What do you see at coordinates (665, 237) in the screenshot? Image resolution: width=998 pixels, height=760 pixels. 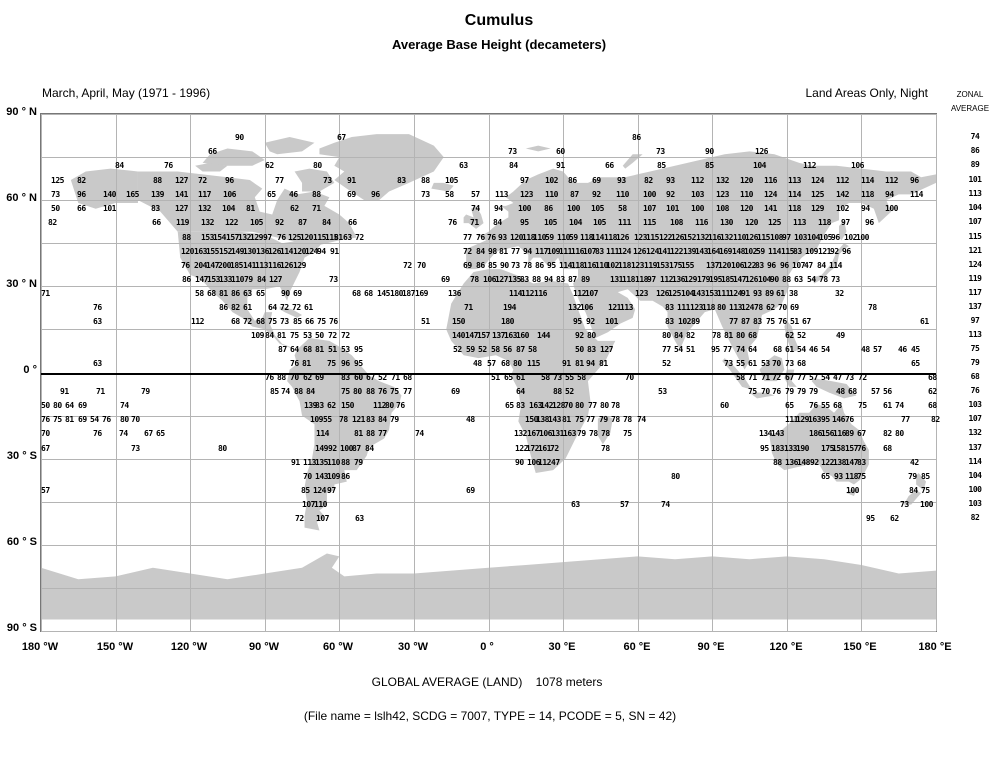 I see `grid-value: 122` at bounding box center [665, 237].